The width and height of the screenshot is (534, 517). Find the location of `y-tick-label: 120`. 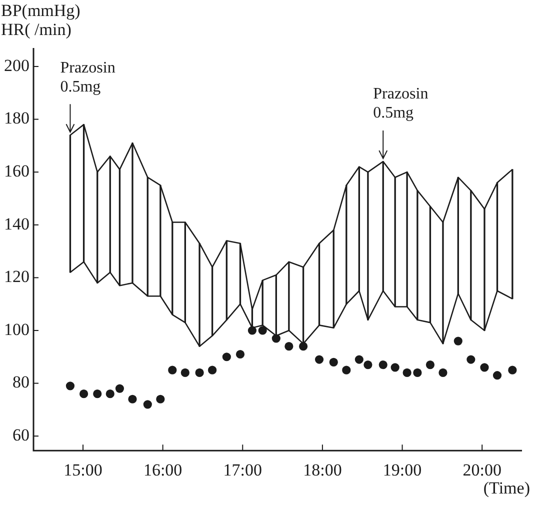

y-tick-label: 120 is located at coordinates (17, 276).